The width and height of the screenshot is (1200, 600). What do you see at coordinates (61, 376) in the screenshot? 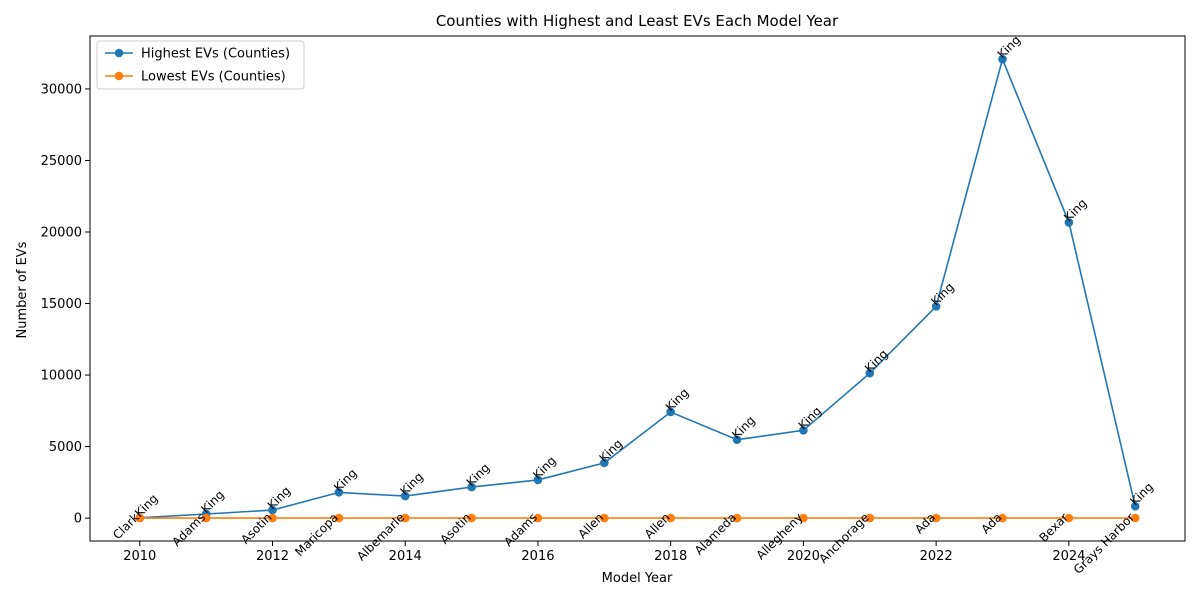
I see `y-tick-label: 10000` at bounding box center [61, 376].